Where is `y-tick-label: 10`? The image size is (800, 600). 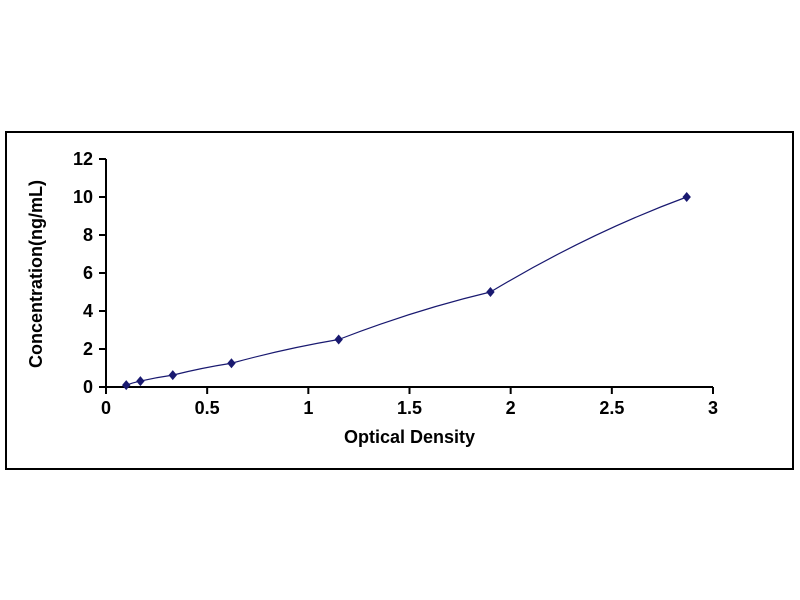 y-tick-label: 10 is located at coordinates (83, 197).